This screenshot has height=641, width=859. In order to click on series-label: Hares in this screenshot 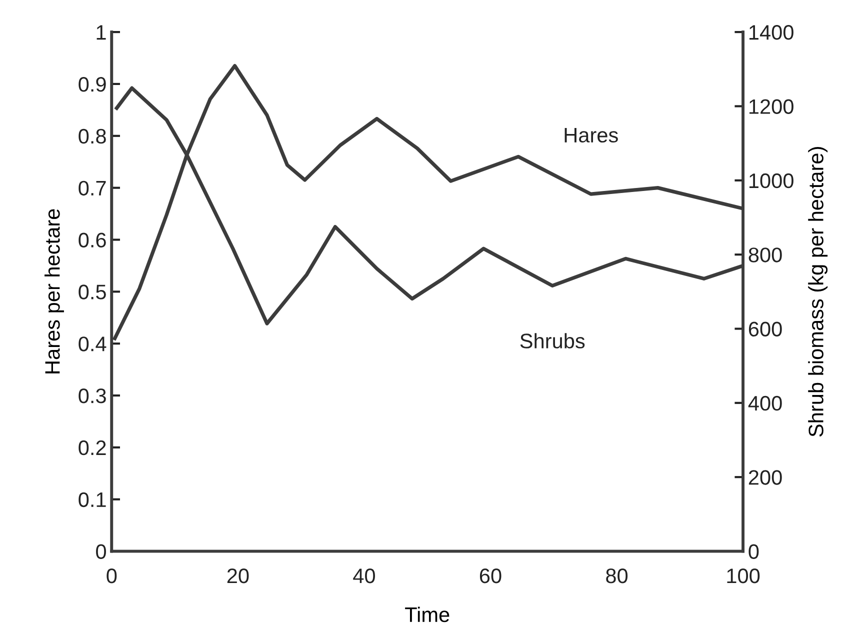, I will do `click(591, 135)`.